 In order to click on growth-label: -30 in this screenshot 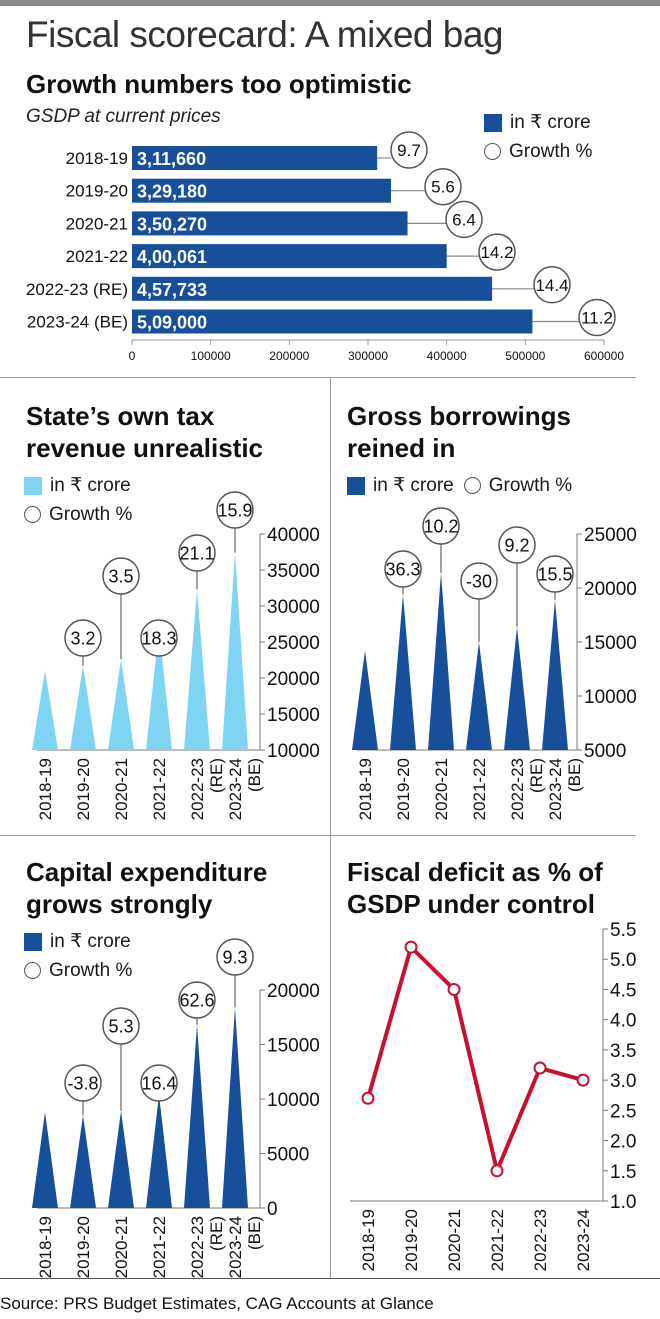, I will do `click(479, 581)`.